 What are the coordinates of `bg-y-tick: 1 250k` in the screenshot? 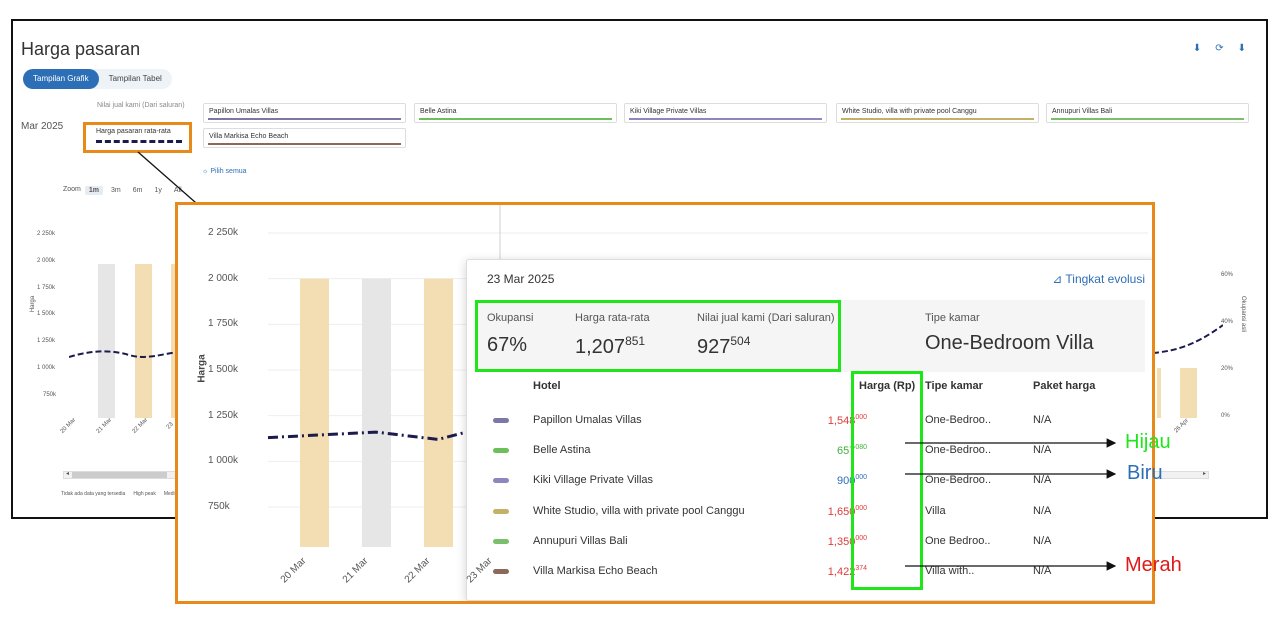 It's located at (46, 341).